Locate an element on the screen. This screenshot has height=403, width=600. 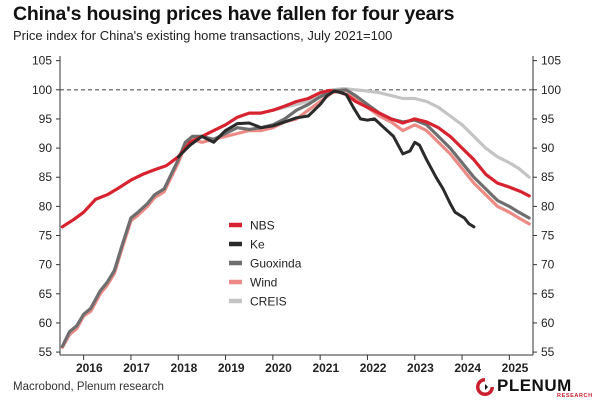
x-tick-label: 2025 is located at coordinates (515, 368).